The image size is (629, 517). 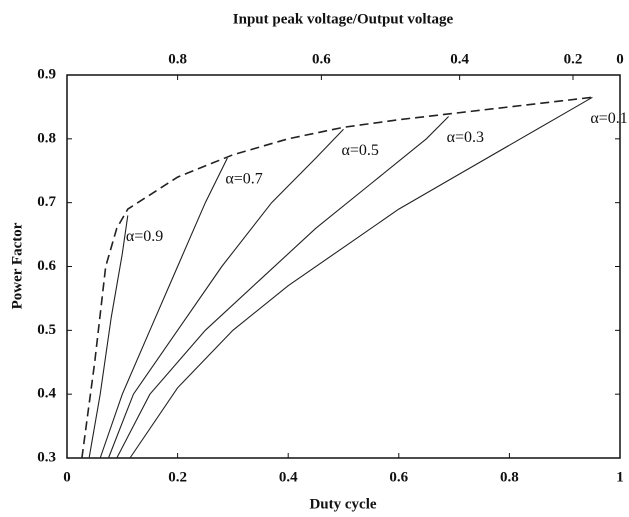 I want to click on y-tick-label: 0.8, so click(x=46, y=138).